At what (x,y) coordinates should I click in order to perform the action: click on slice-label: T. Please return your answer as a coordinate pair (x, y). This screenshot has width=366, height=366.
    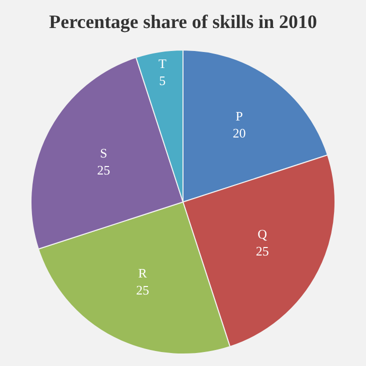
    Looking at the image, I should click on (162, 64).